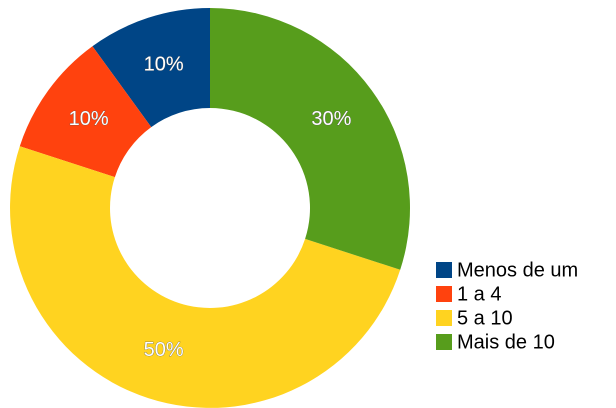 Image resolution: width=616 pixels, height=408 pixels. Describe the element at coordinates (485, 318) in the screenshot. I see `legend-label: 5 a 10` at that location.